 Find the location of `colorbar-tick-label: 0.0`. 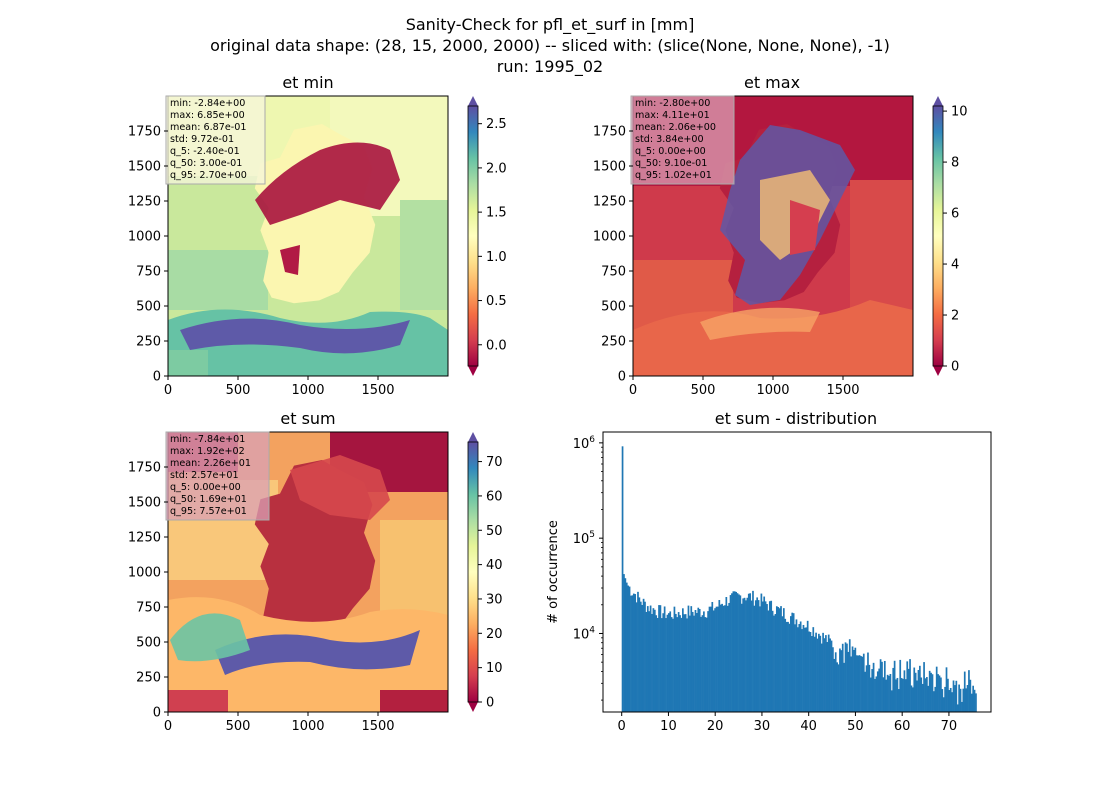

colorbar-tick-label: 0.0 is located at coordinates (496, 345).